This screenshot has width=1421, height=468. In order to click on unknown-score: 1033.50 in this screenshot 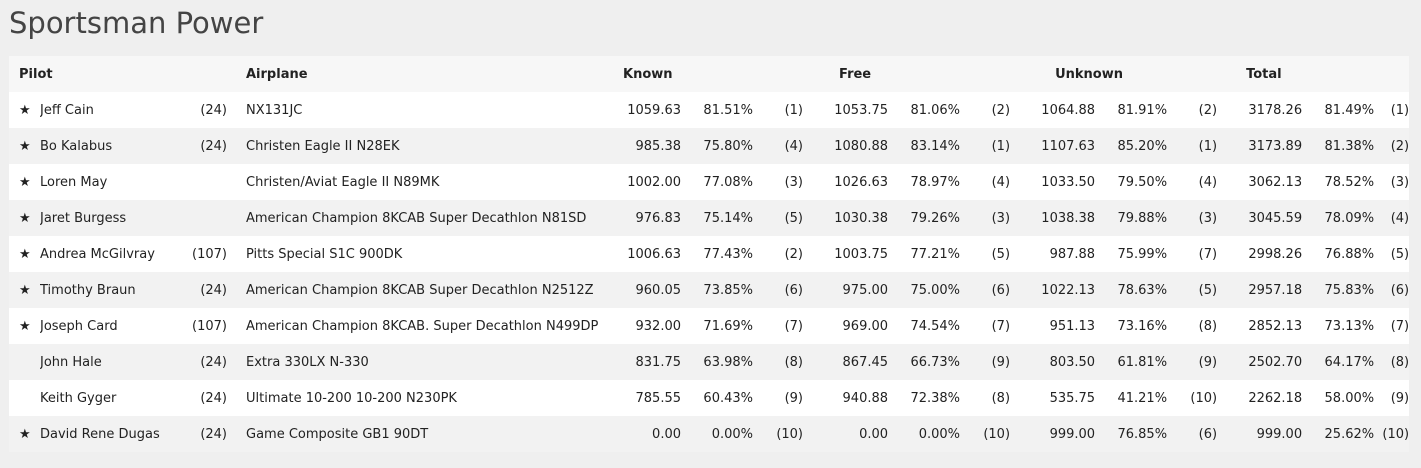, I will do `click(1065, 182)`.